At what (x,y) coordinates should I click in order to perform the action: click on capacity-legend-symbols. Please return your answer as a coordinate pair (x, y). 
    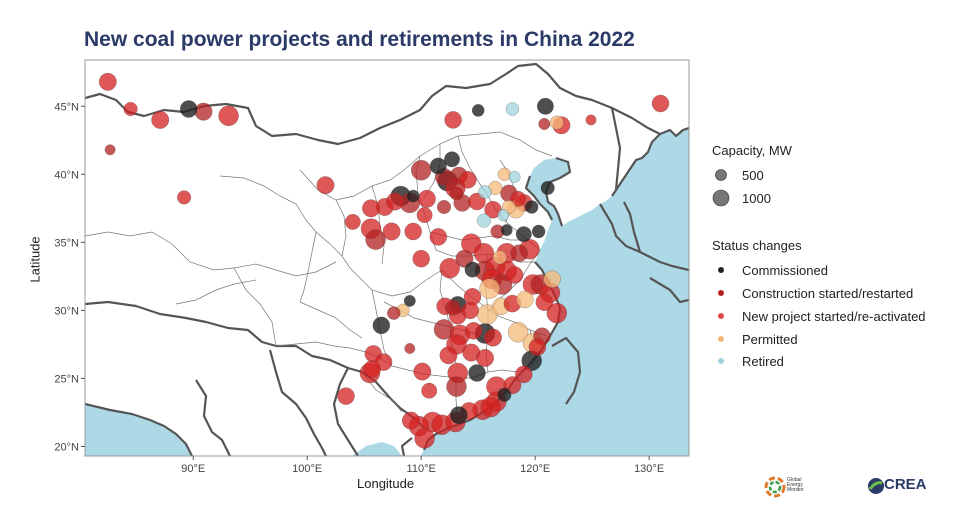
    Looking at the image, I should click on (721, 188).